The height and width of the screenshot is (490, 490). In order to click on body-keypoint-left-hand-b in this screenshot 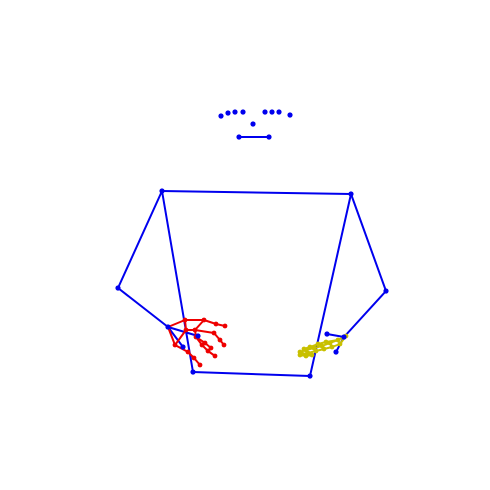, I will do `click(198, 336)`.